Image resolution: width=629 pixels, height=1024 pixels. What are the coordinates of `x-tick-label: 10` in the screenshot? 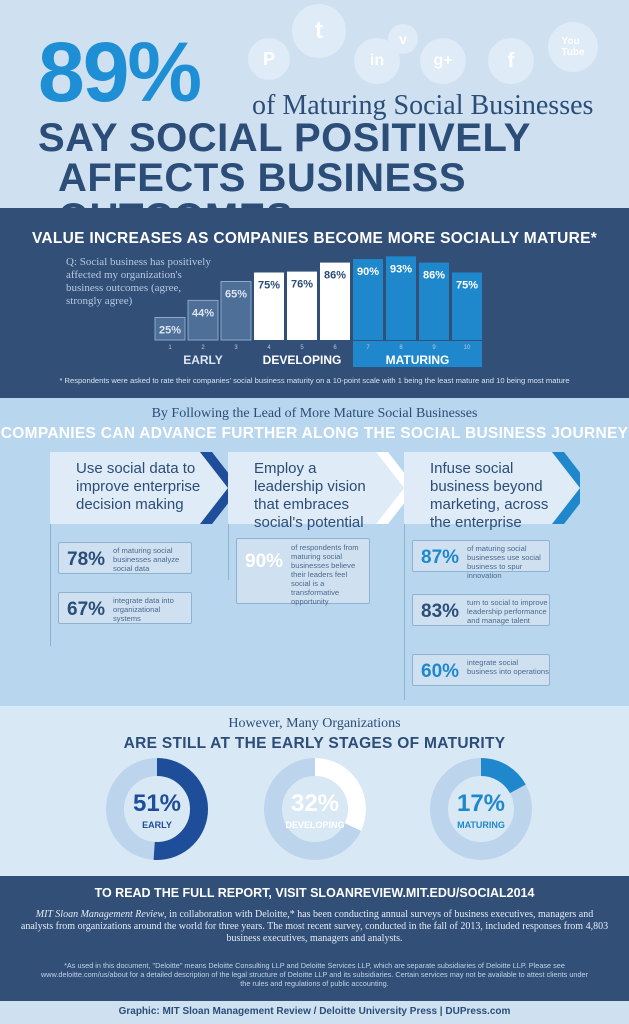 It's located at (467, 348).